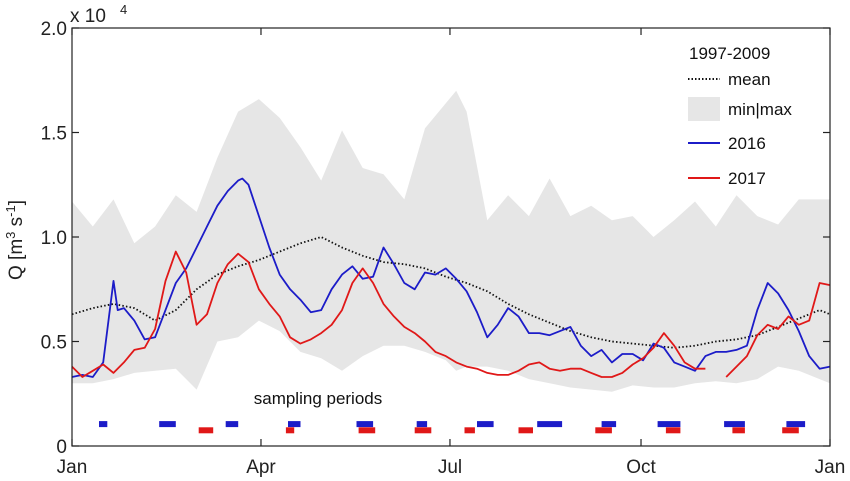 The image size is (850, 481). I want to click on y-tick-label: 2.0, so click(54, 29).